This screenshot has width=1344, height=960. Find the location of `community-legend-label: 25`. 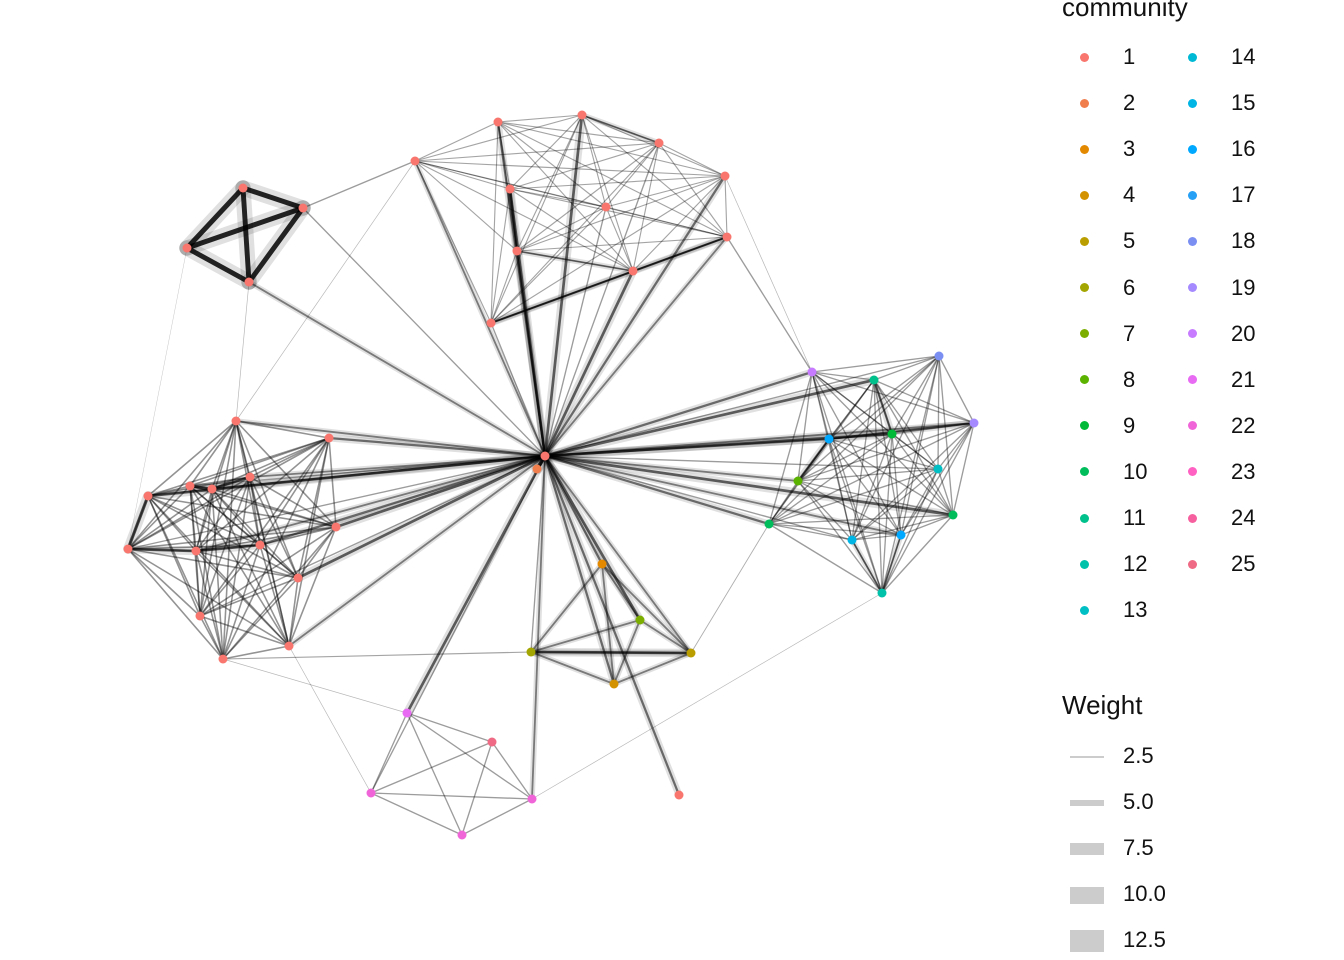

community-legend-label: 25 is located at coordinates (1243, 564).